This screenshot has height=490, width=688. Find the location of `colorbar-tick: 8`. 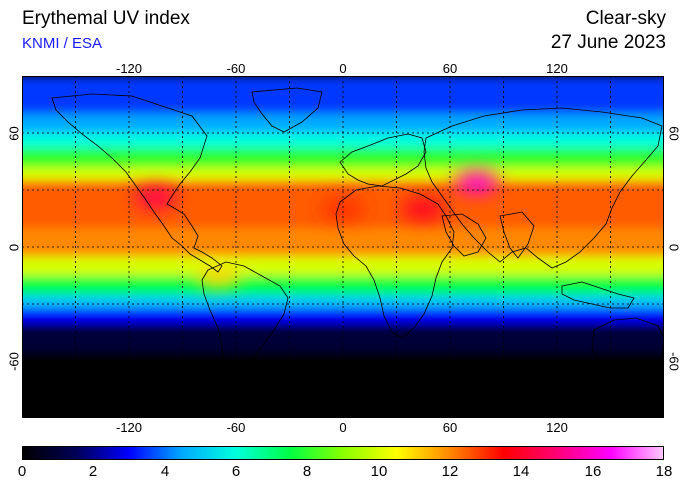

colorbar-tick: 8 is located at coordinates (307, 471).